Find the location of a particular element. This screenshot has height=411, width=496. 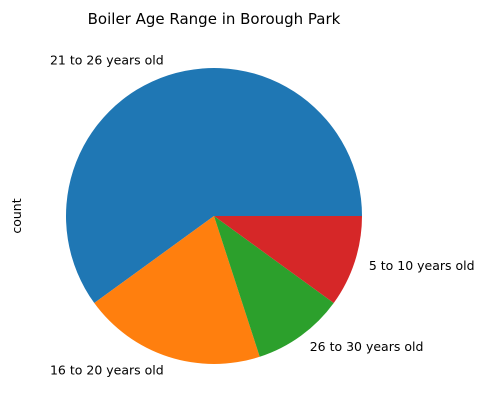

y-axis-label: count is located at coordinates (16, 215).